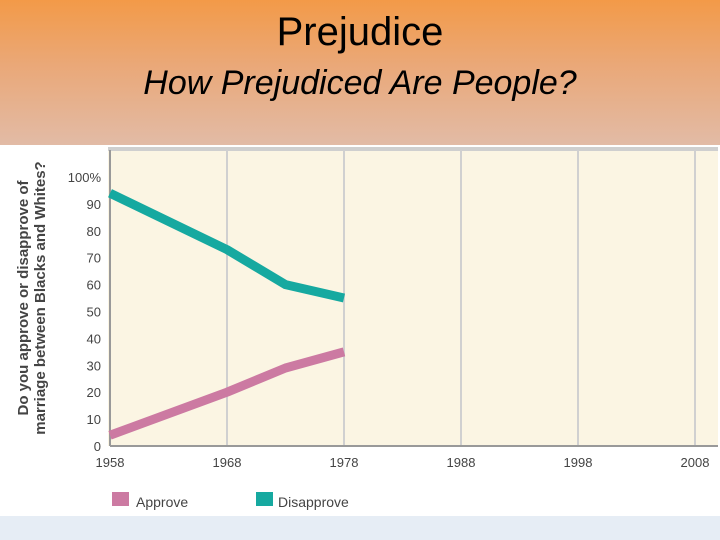 The image size is (720, 540). I want to click on footer-band, so click(360, 528).